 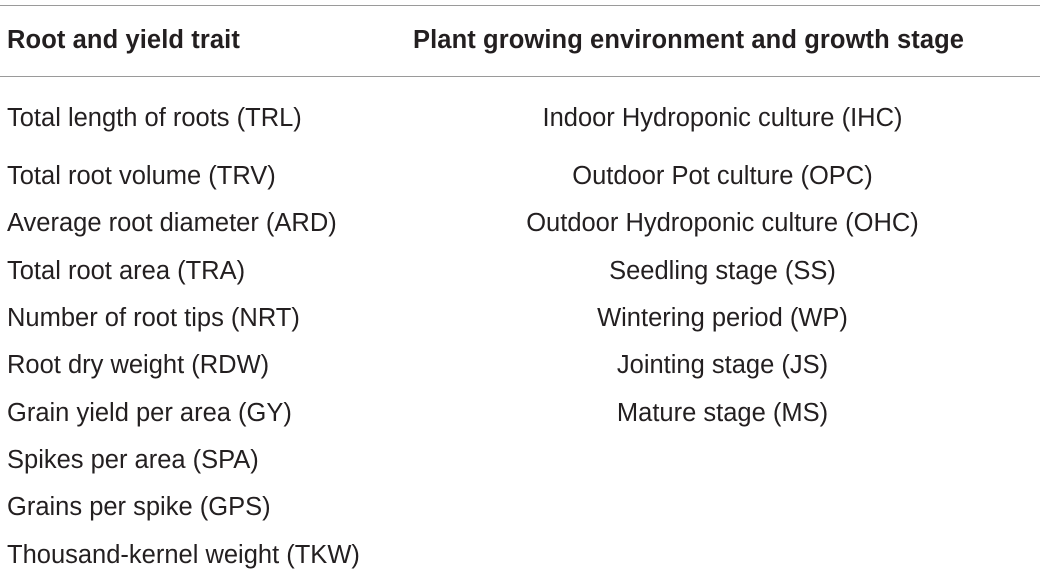 What do you see at coordinates (722, 365) in the screenshot?
I see `environment-cell: Jointing stage (JS)` at bounding box center [722, 365].